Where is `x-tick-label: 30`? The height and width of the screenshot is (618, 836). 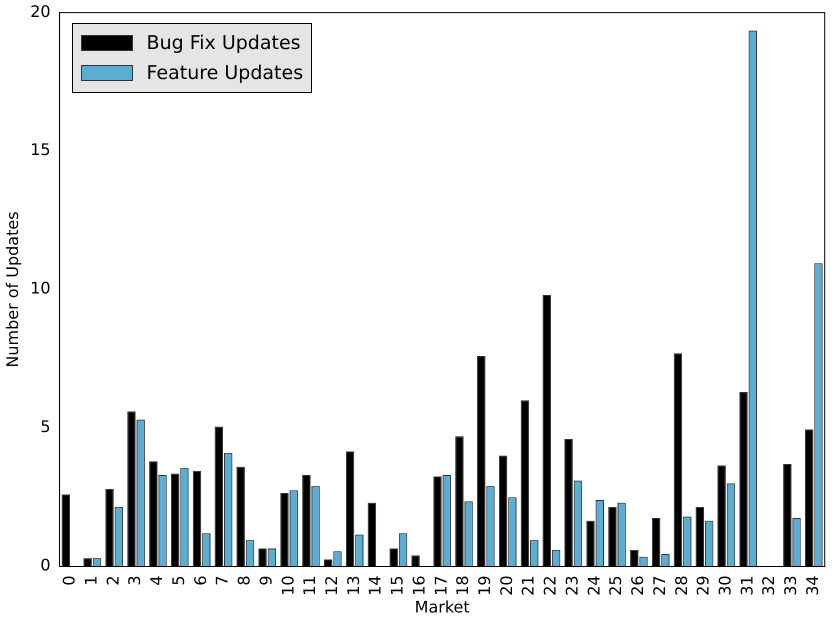 x-tick-label: 30 is located at coordinates (724, 585).